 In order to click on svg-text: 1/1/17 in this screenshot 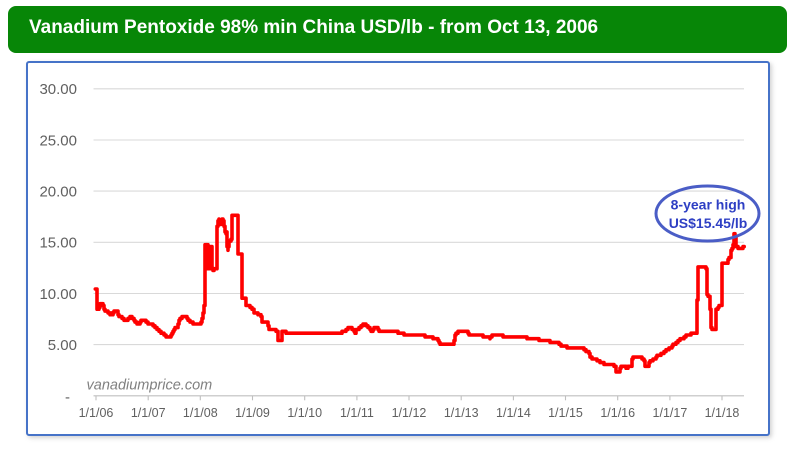, I will do `click(670, 413)`.